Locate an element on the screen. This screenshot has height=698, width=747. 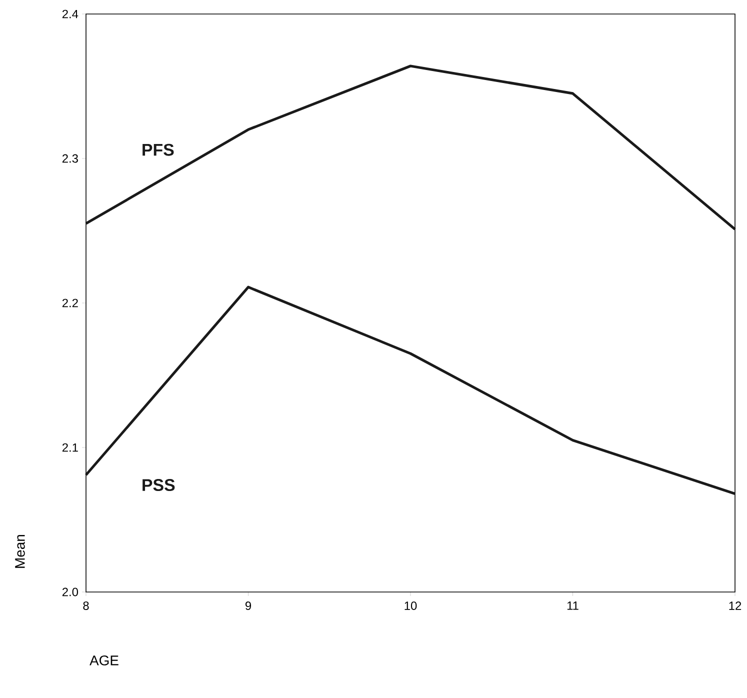
x-axis-title: AGE is located at coordinates (104, 660).